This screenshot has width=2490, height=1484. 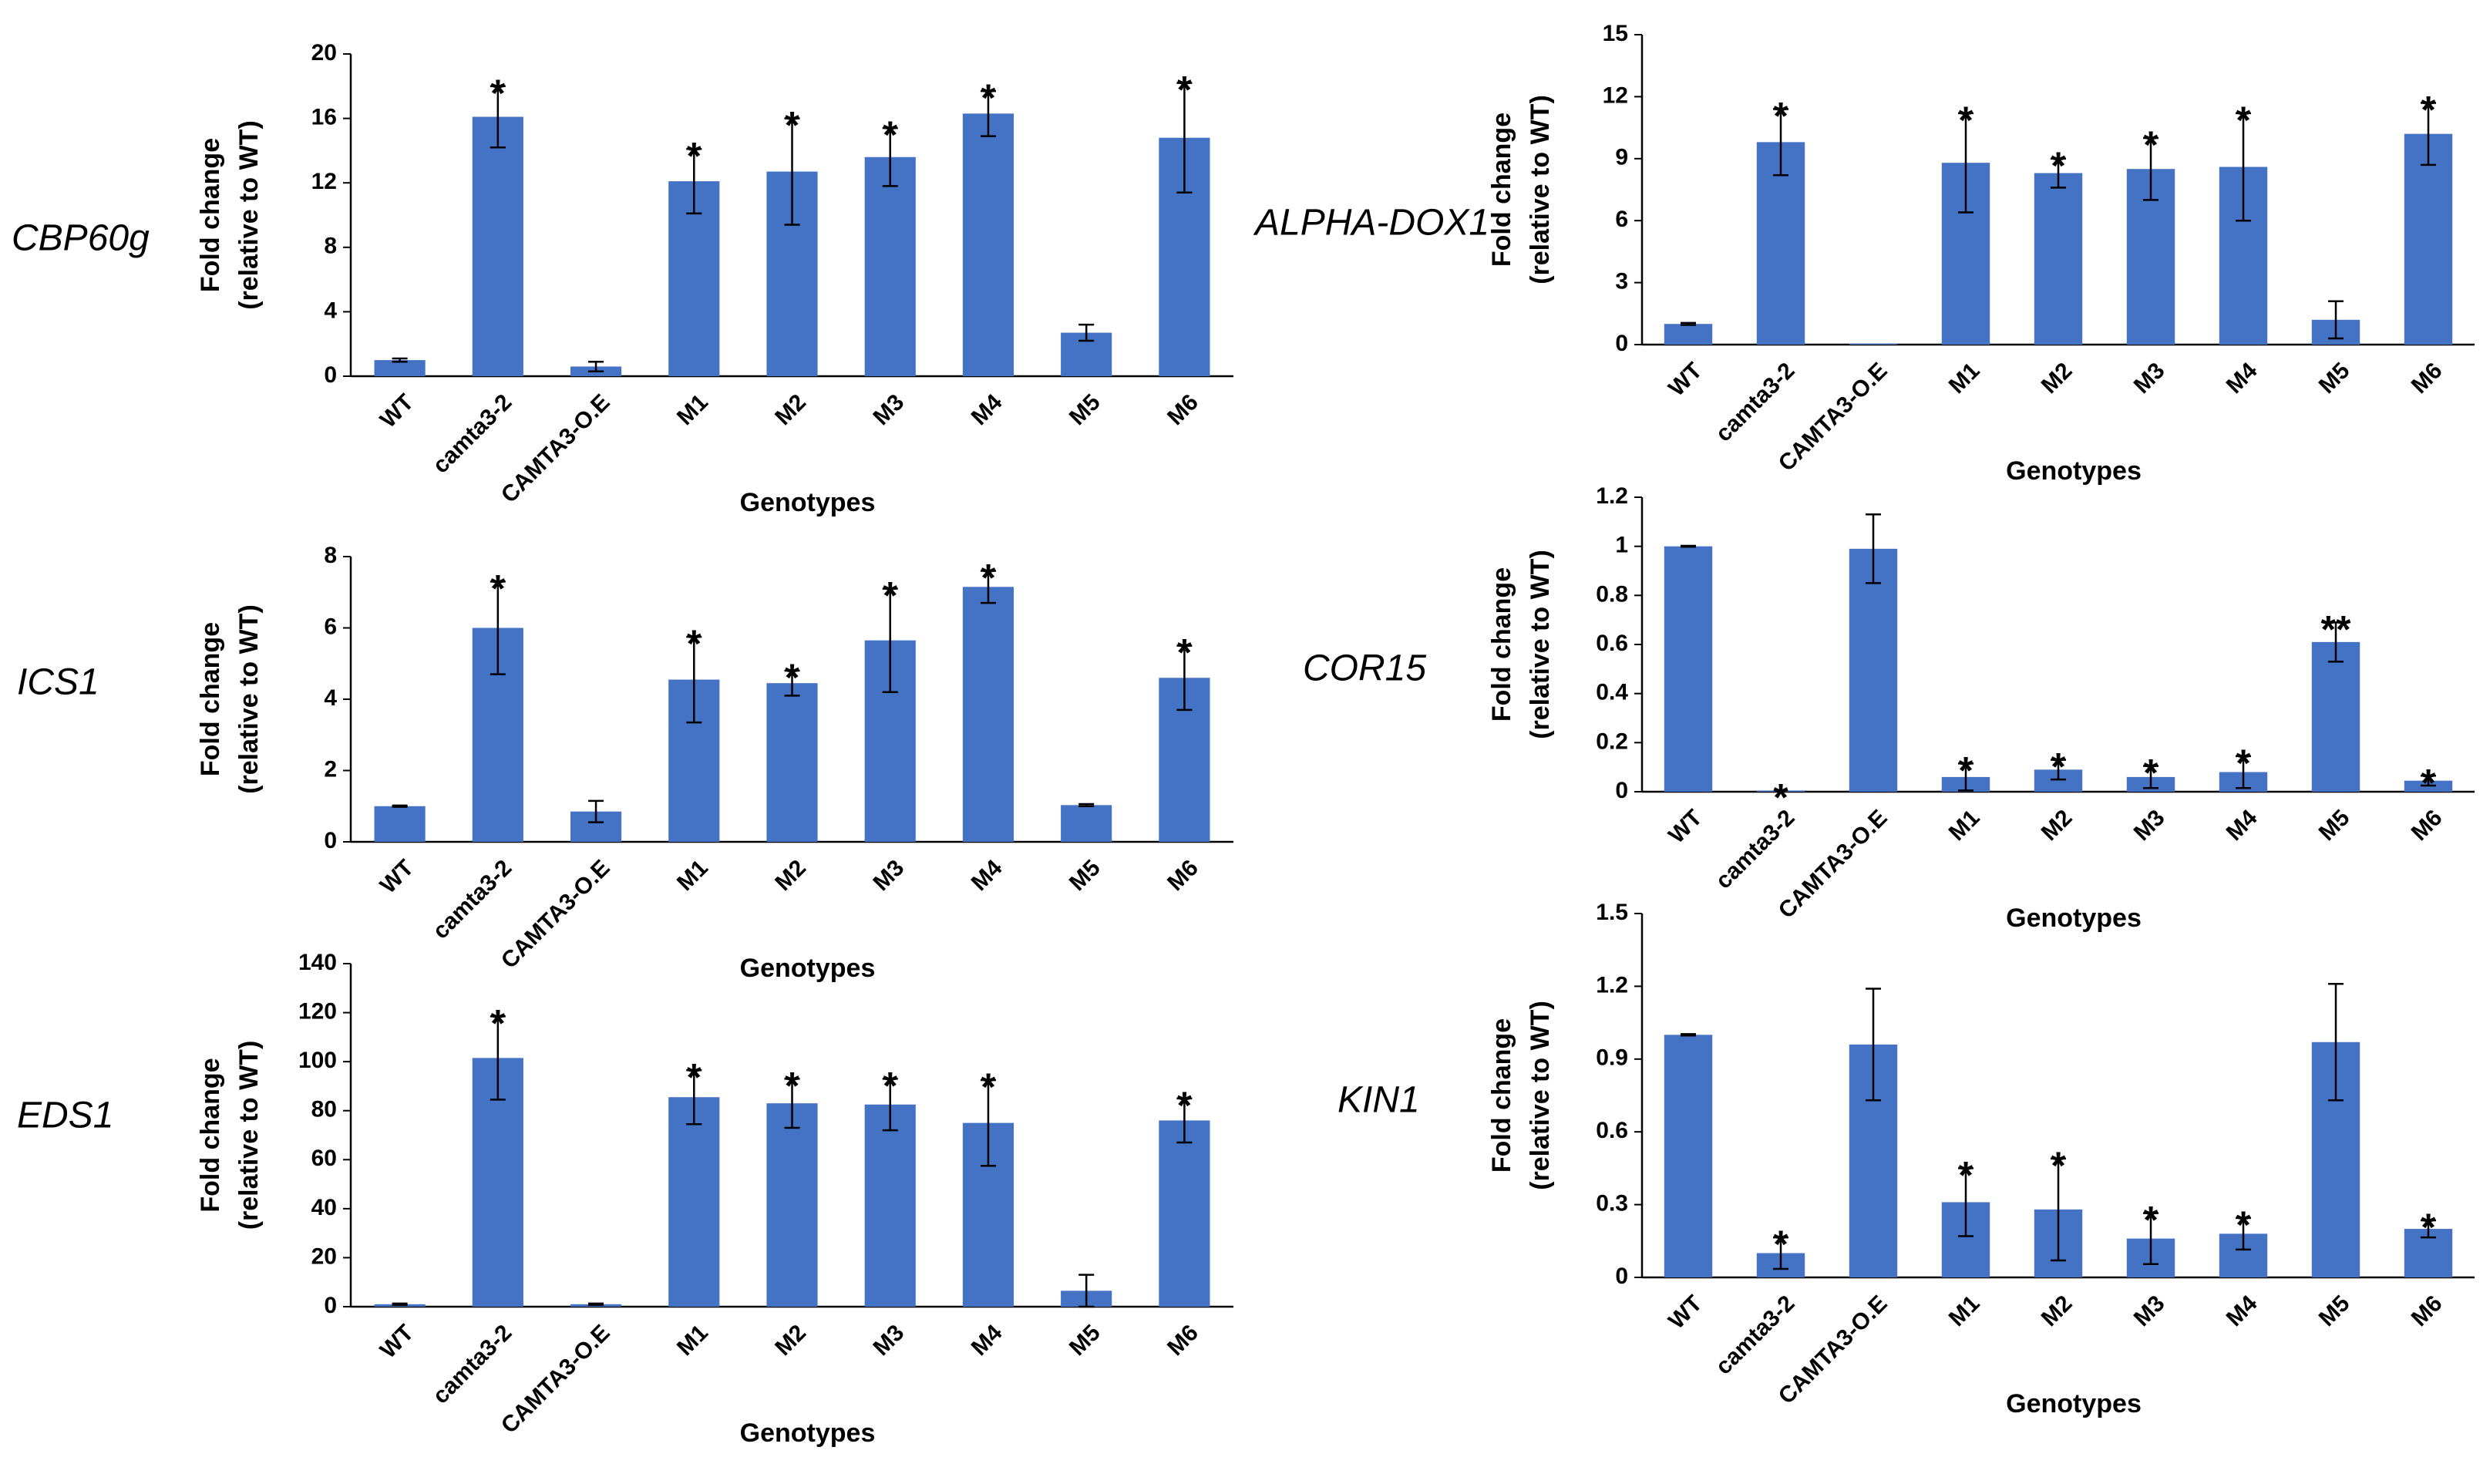 I want to click on gene-label: ALPHA-DOX1, so click(x=1371, y=224).